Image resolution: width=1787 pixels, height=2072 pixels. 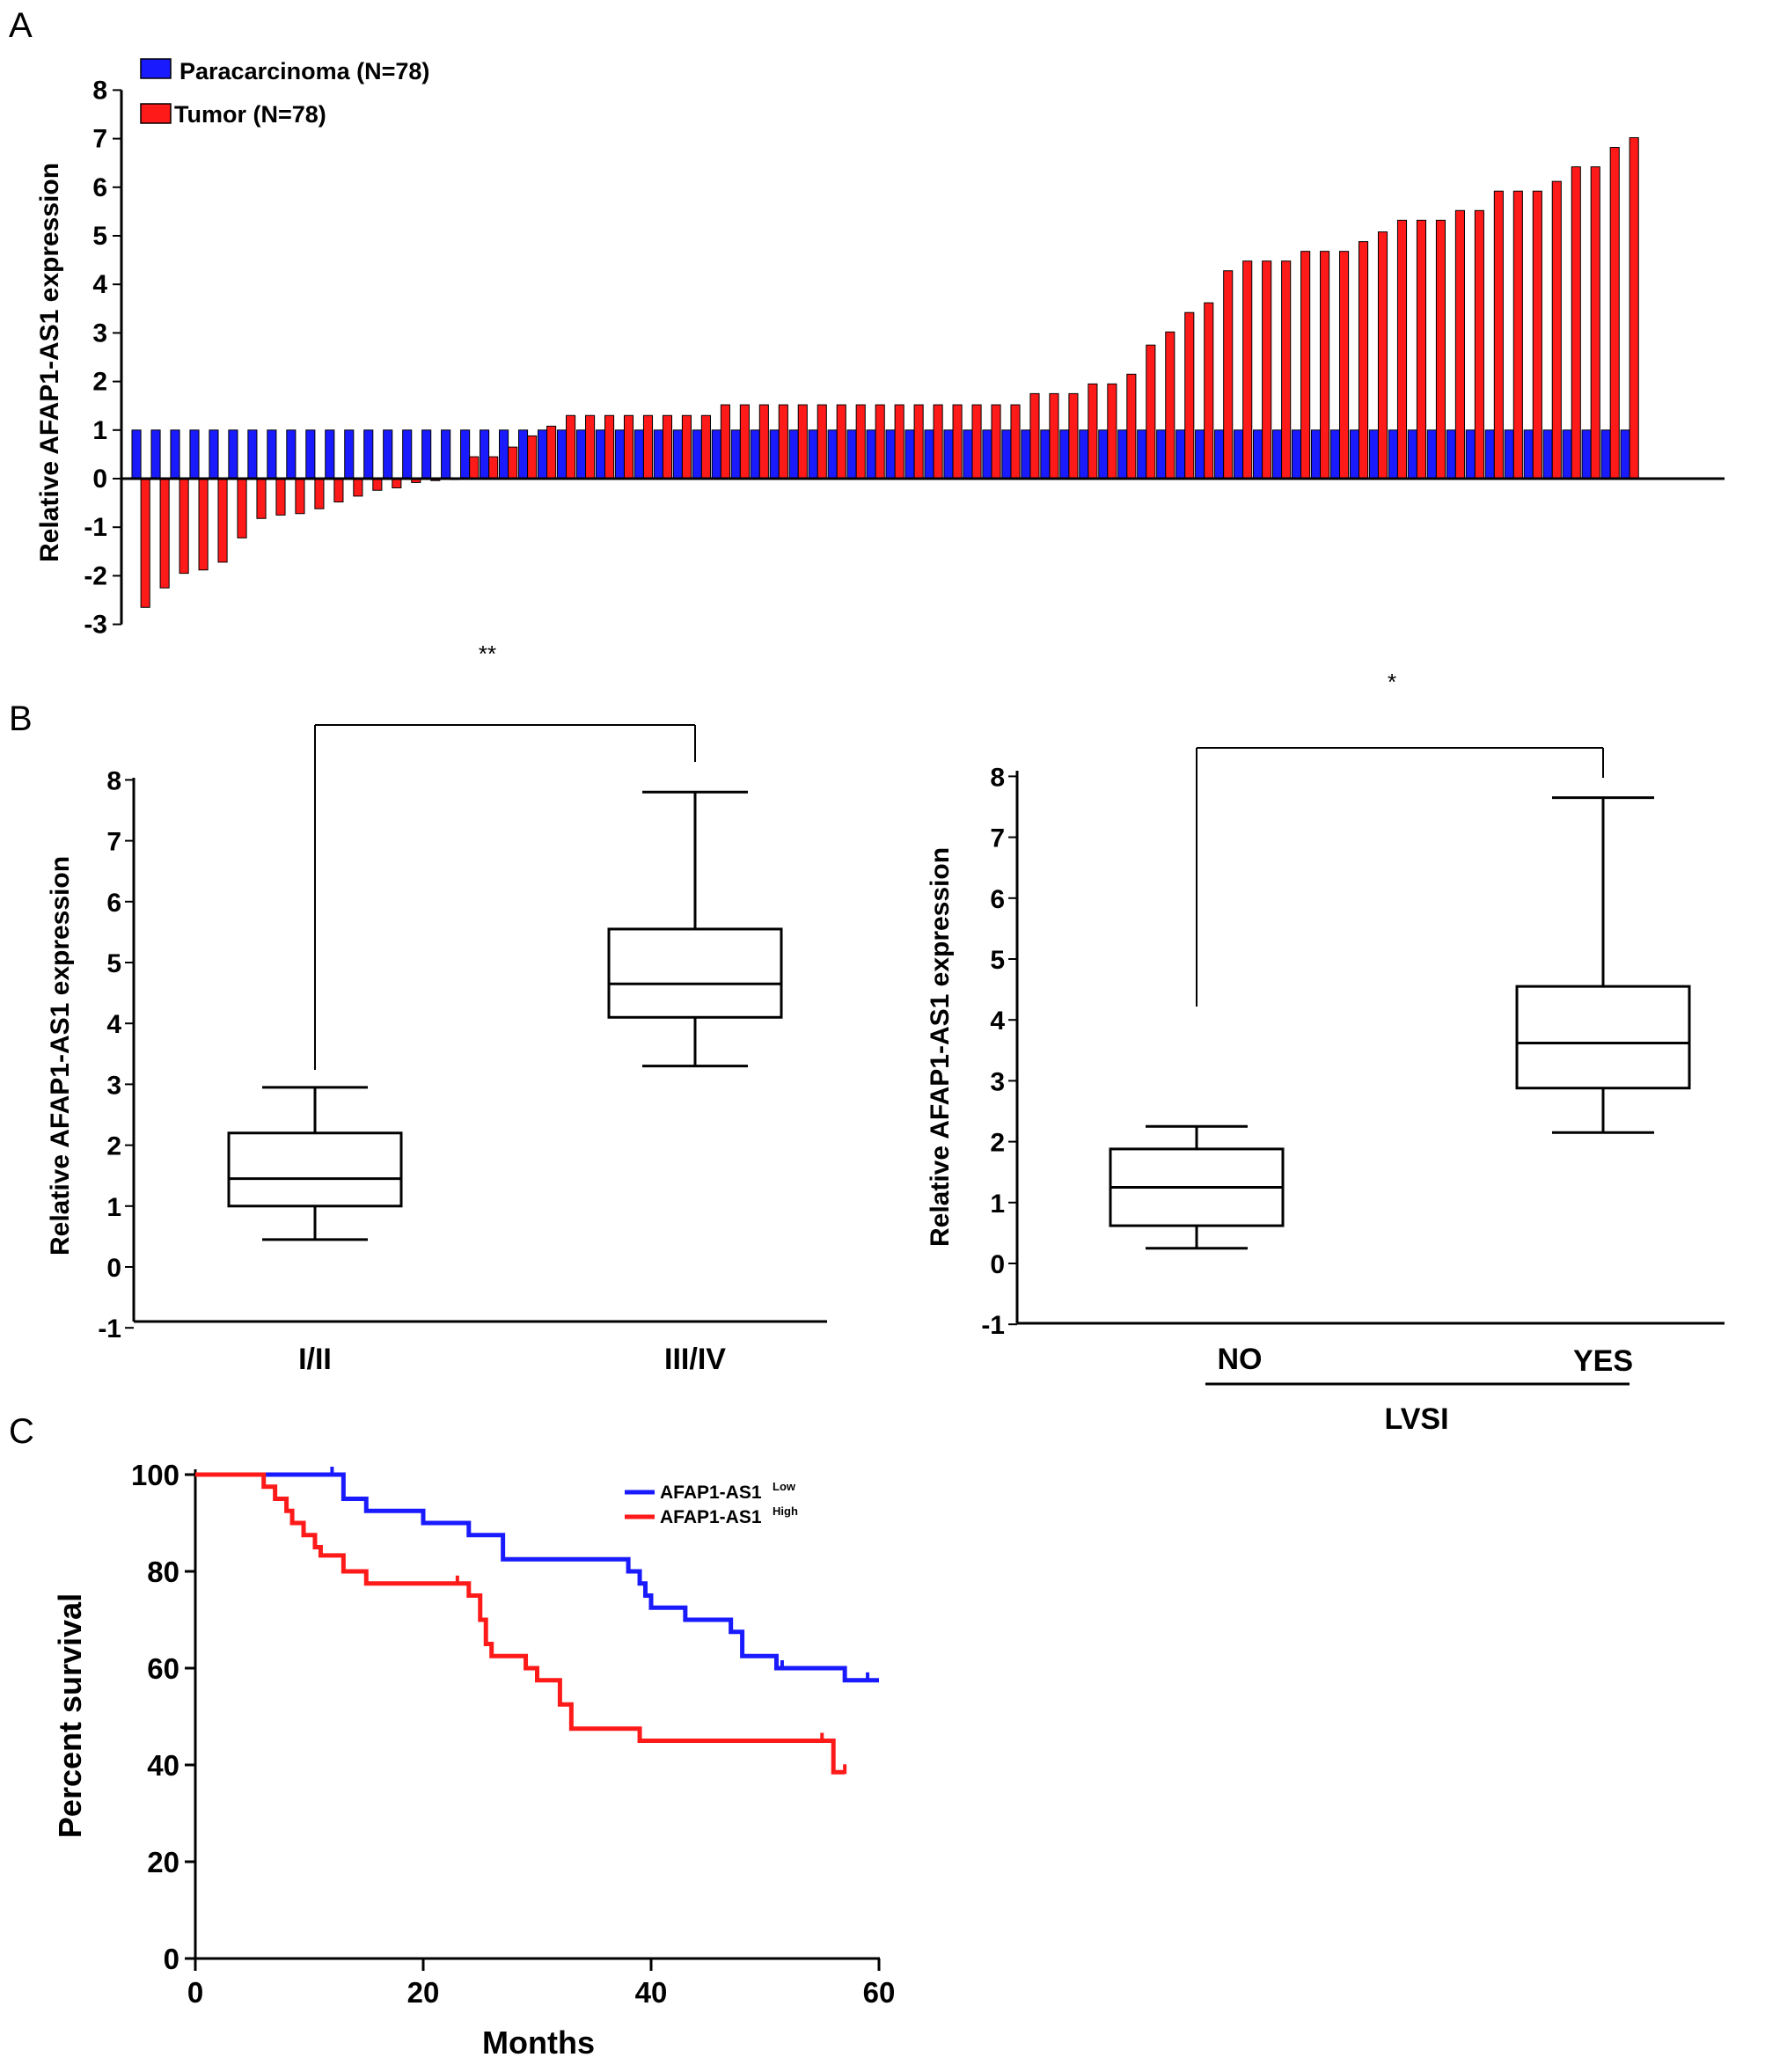 What do you see at coordinates (1416, 1419) in the screenshot?
I see `panel-b-right-x-label: LVSI` at bounding box center [1416, 1419].